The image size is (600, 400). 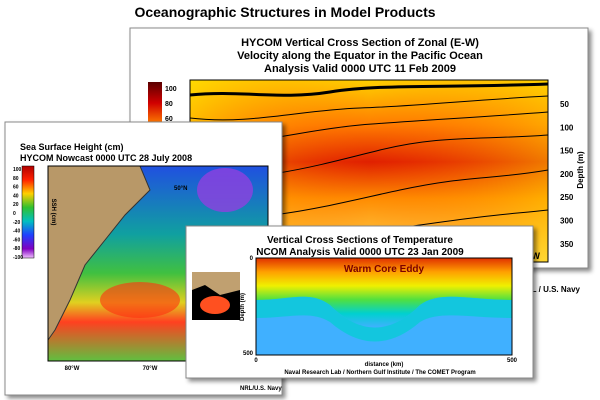 What do you see at coordinates (360, 240) in the screenshot?
I see `panel-title: Vertical Cross Sections of Temperature` at bounding box center [360, 240].